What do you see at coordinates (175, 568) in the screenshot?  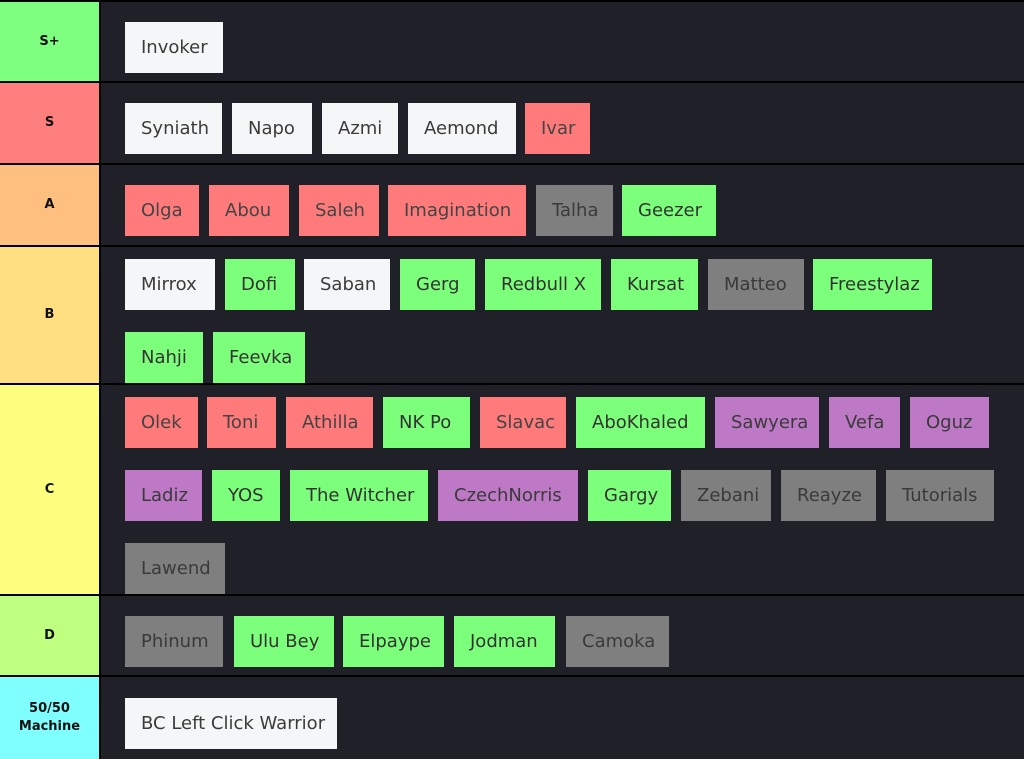 I see `tier-item: Lawend` at bounding box center [175, 568].